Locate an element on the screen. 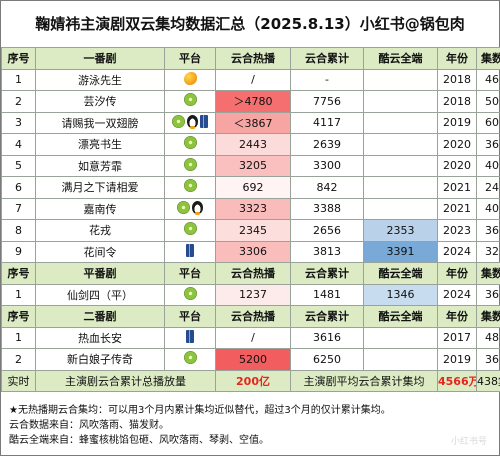 The width and height of the screenshot is (500, 456). drama-name: 花戎 is located at coordinates (100, 230).